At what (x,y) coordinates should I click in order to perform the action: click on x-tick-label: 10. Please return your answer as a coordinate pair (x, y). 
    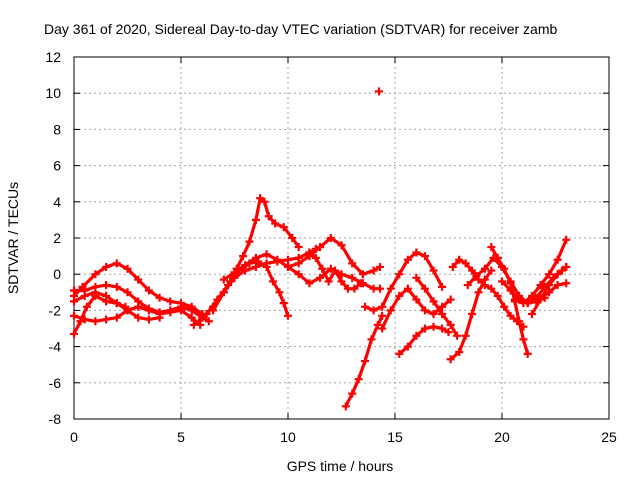
    Looking at the image, I should click on (288, 437).